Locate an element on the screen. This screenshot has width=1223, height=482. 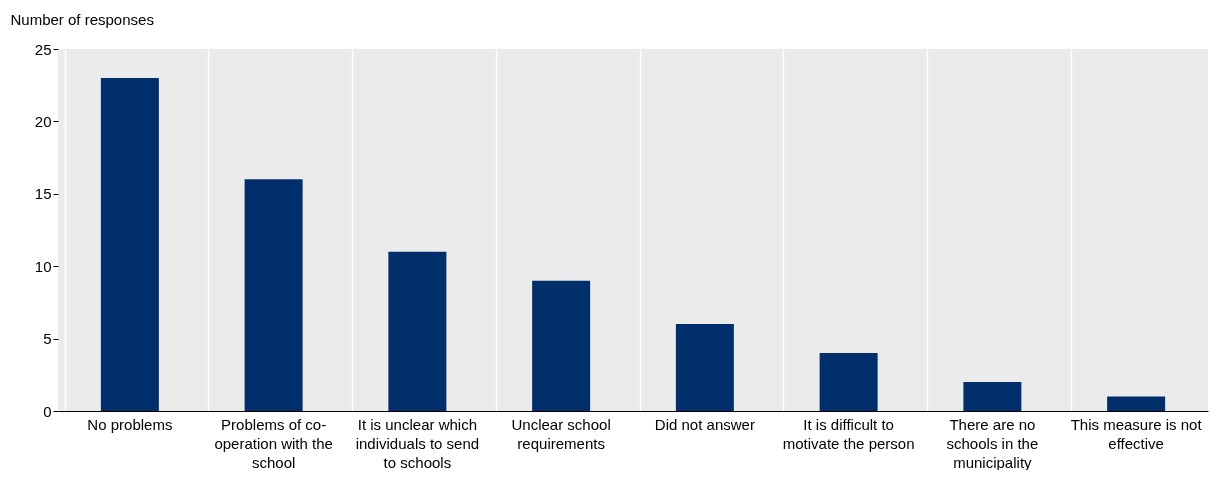
x-tick-label: It is difficult to motivate the person is located at coordinates (848, 433).